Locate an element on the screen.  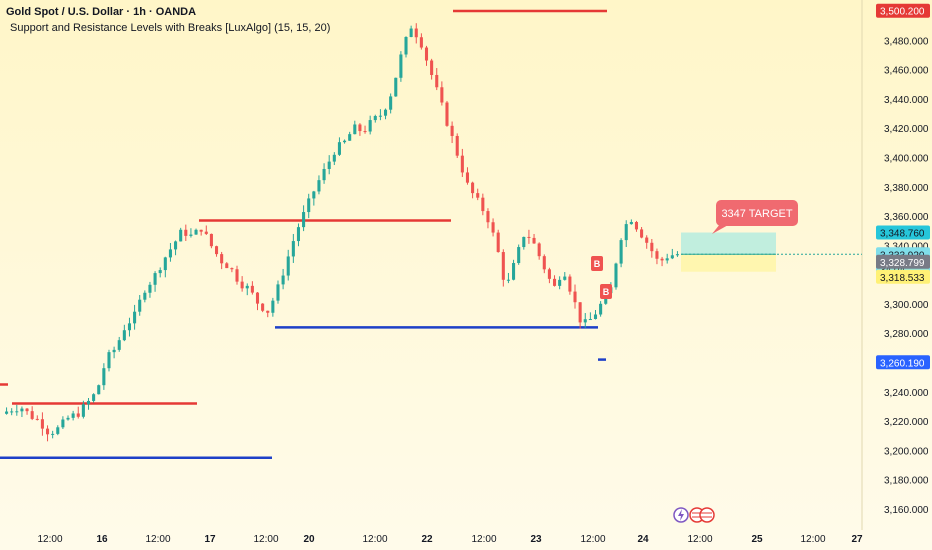
y-tick-label: 3,280.000 is located at coordinates (906, 334).